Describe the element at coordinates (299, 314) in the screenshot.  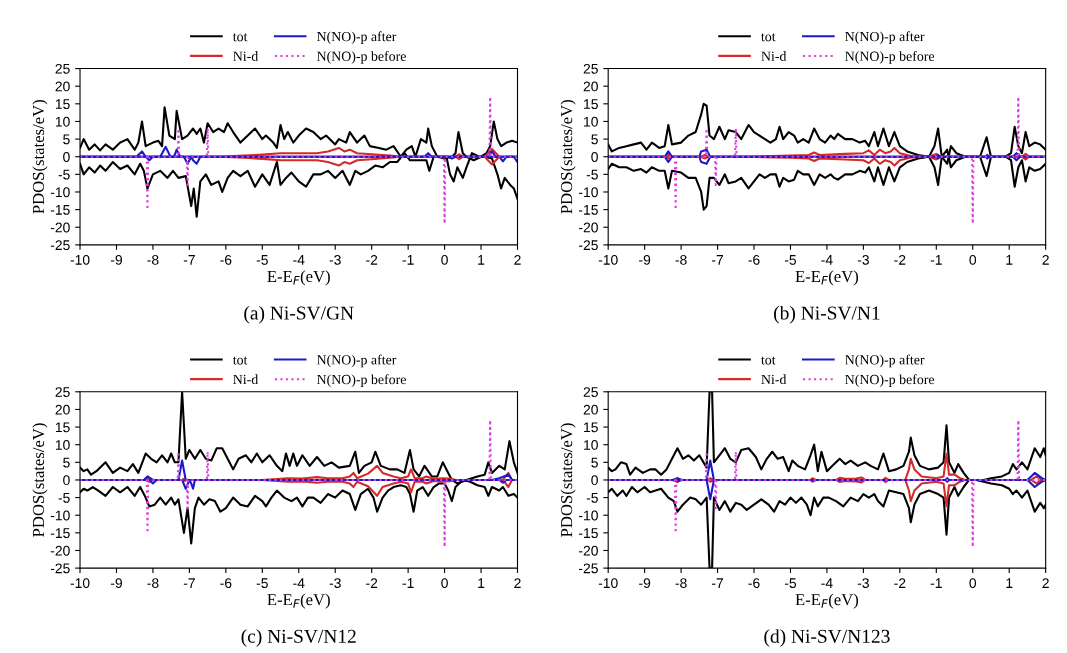
I see `text: (a) Ni-SV/GN` at that location.